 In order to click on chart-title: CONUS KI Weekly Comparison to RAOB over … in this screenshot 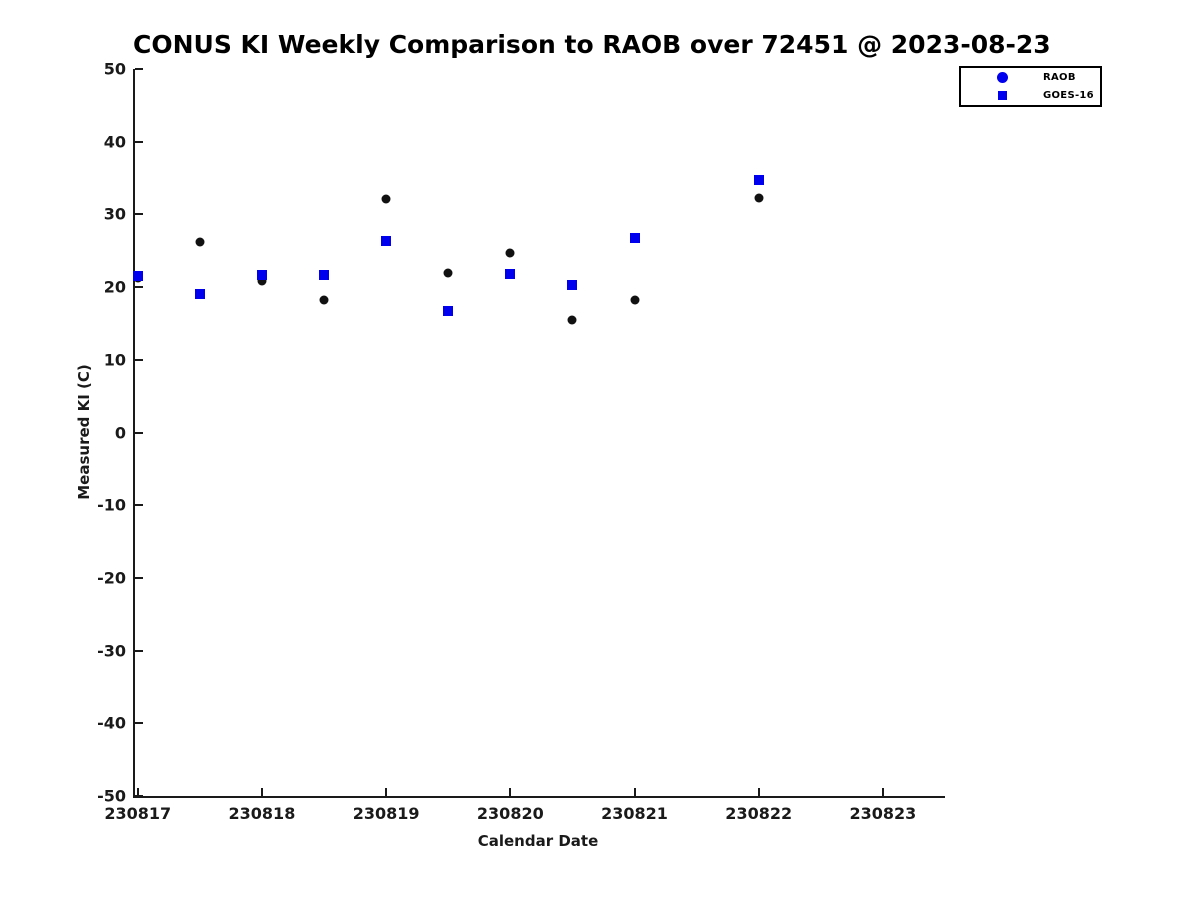, I will do `click(592, 44)`.